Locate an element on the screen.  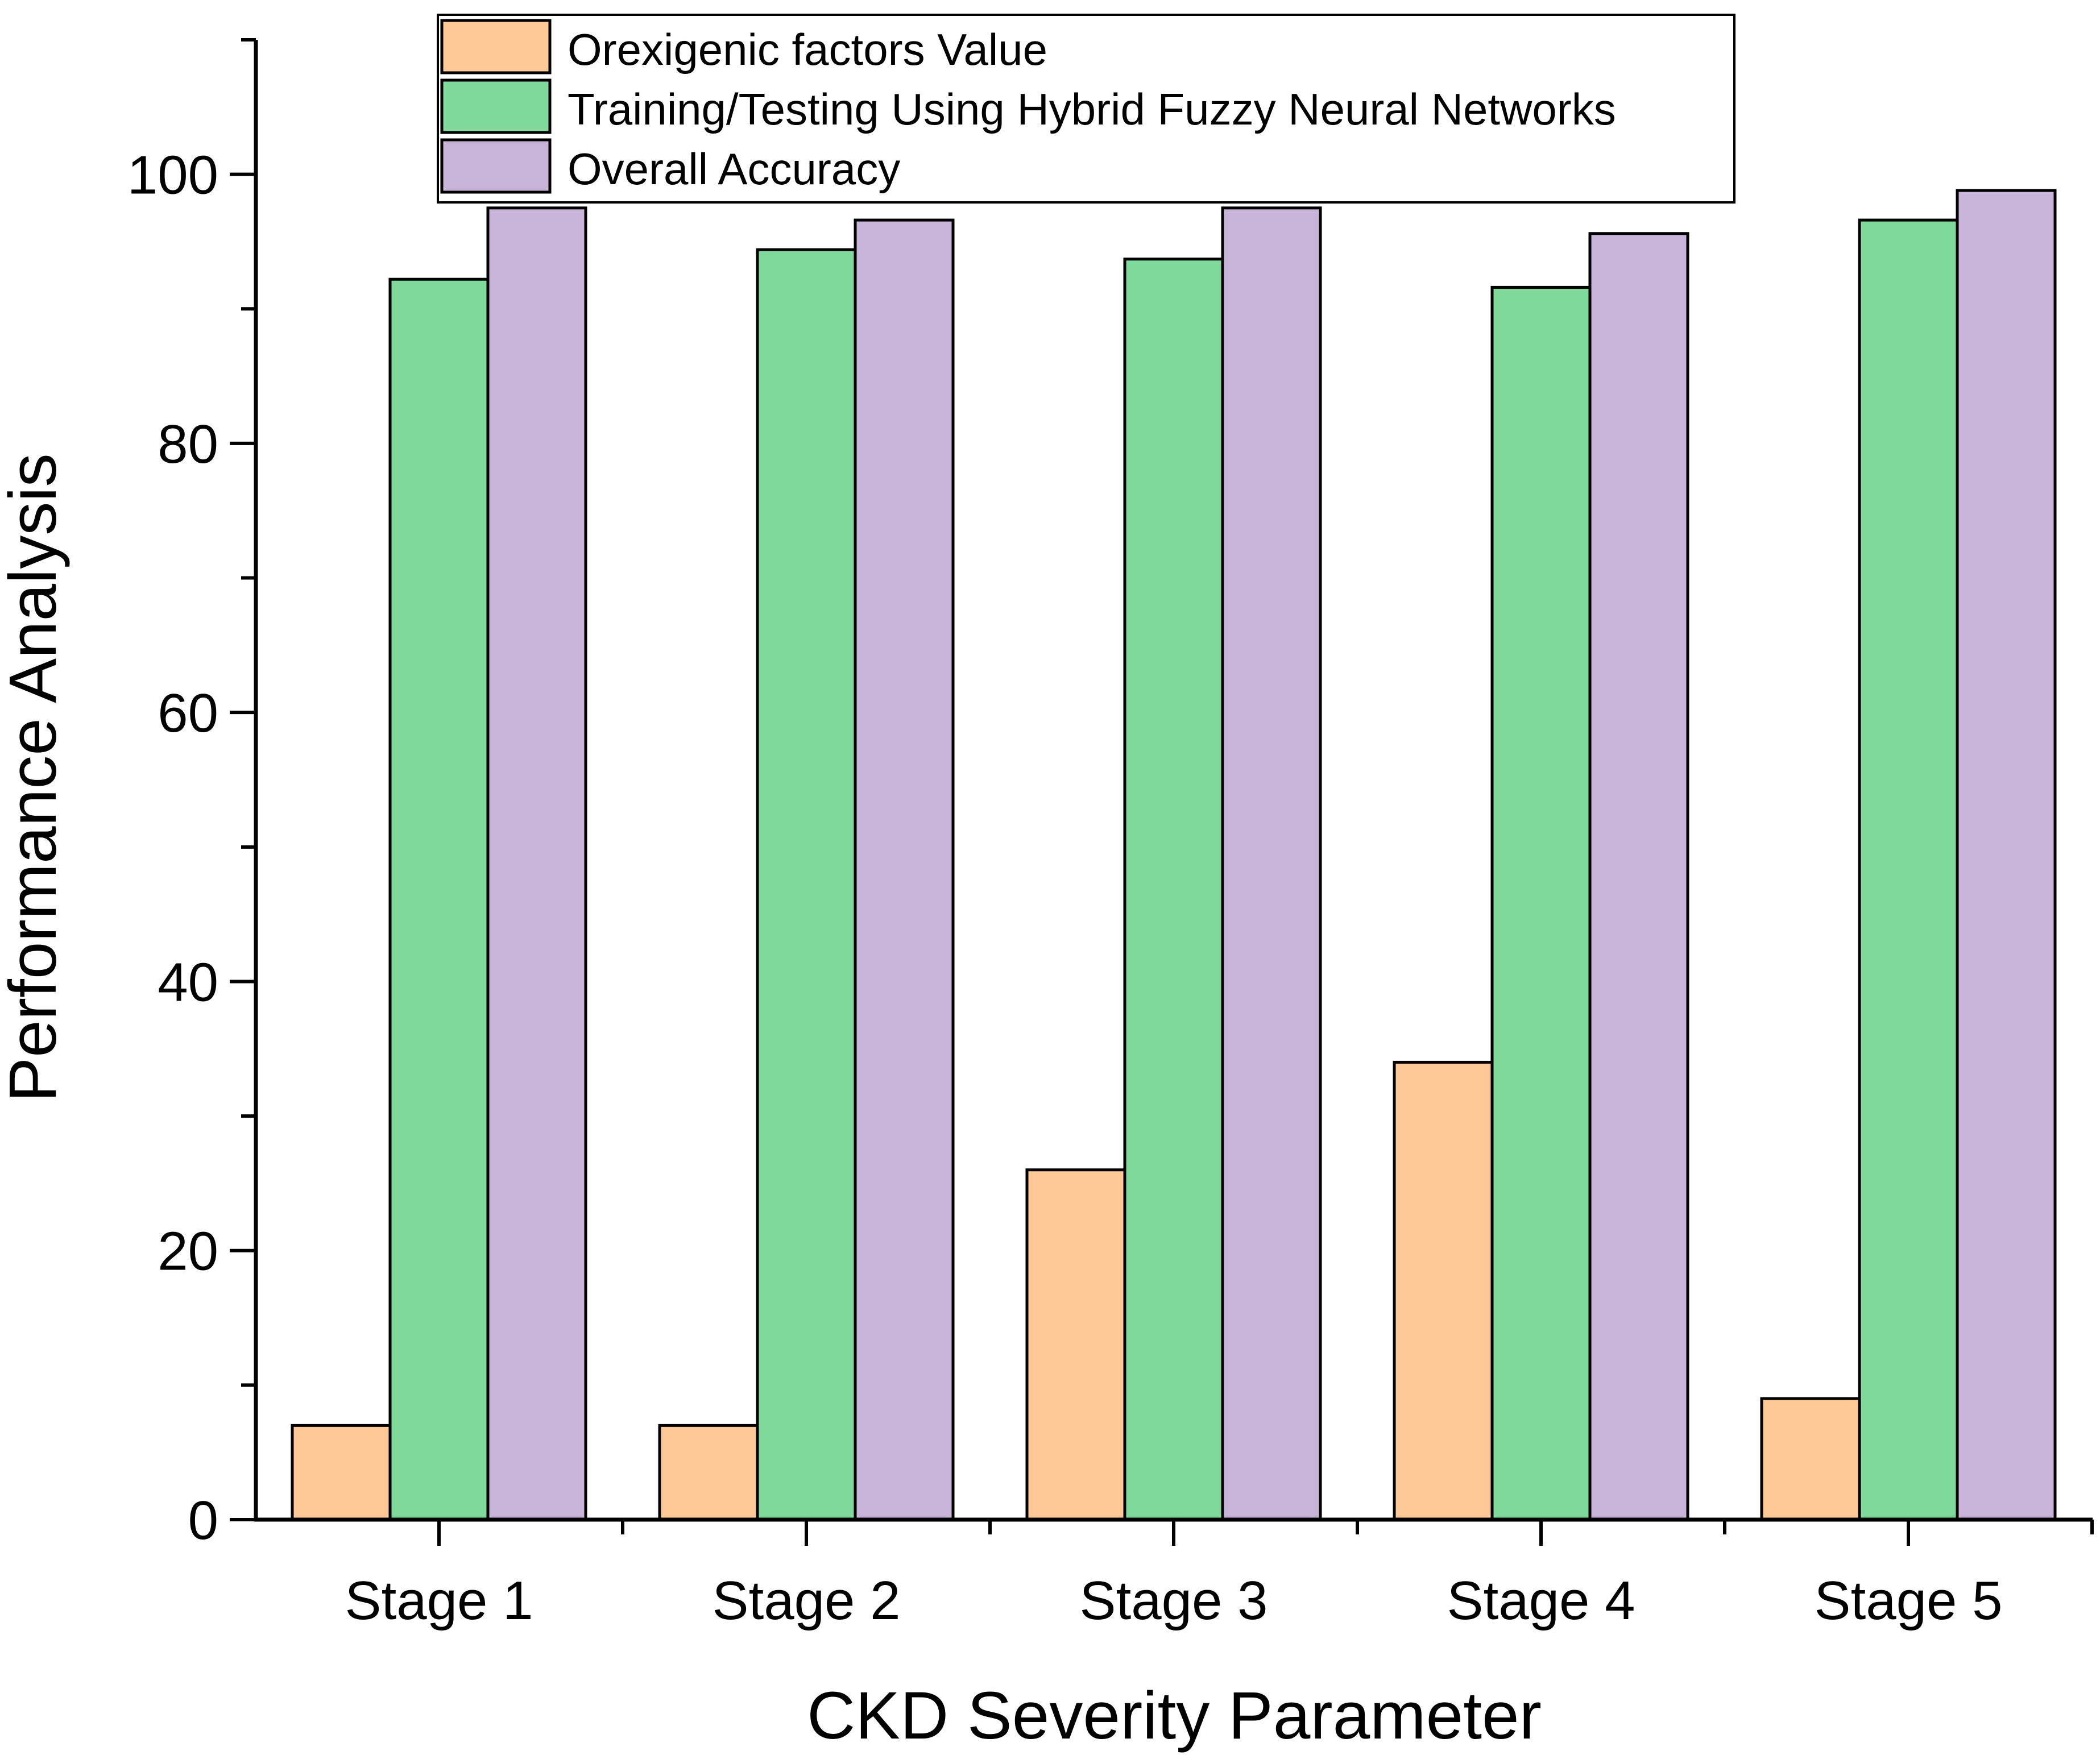
y-tick-label: 0 is located at coordinates (203, 1520).